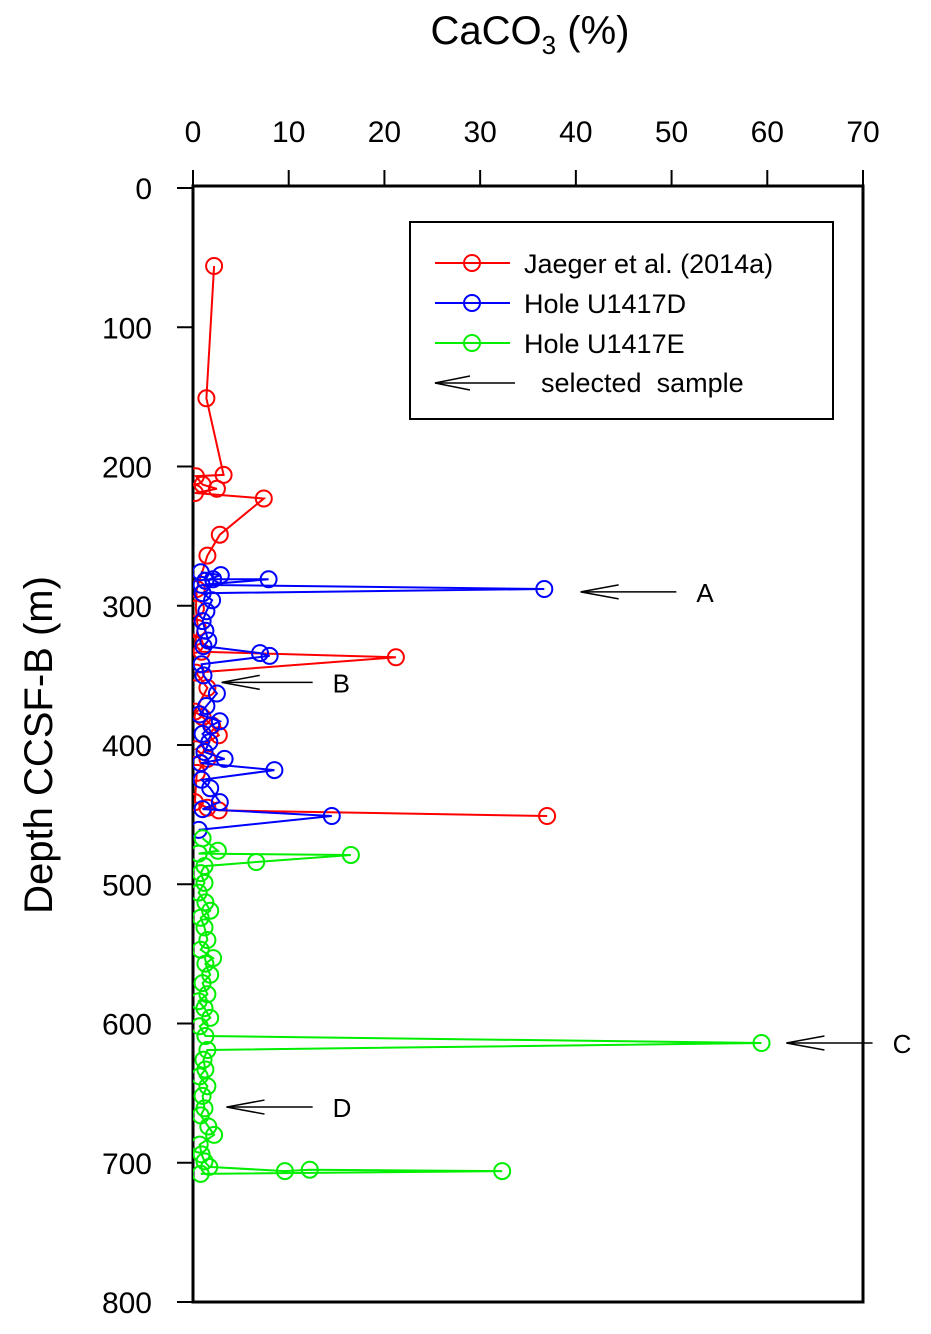 Image resolution: width=931 pixels, height=1334 pixels. What do you see at coordinates (549, 45) in the screenshot?
I see `x-axis-title-subscript: 3` at bounding box center [549, 45].